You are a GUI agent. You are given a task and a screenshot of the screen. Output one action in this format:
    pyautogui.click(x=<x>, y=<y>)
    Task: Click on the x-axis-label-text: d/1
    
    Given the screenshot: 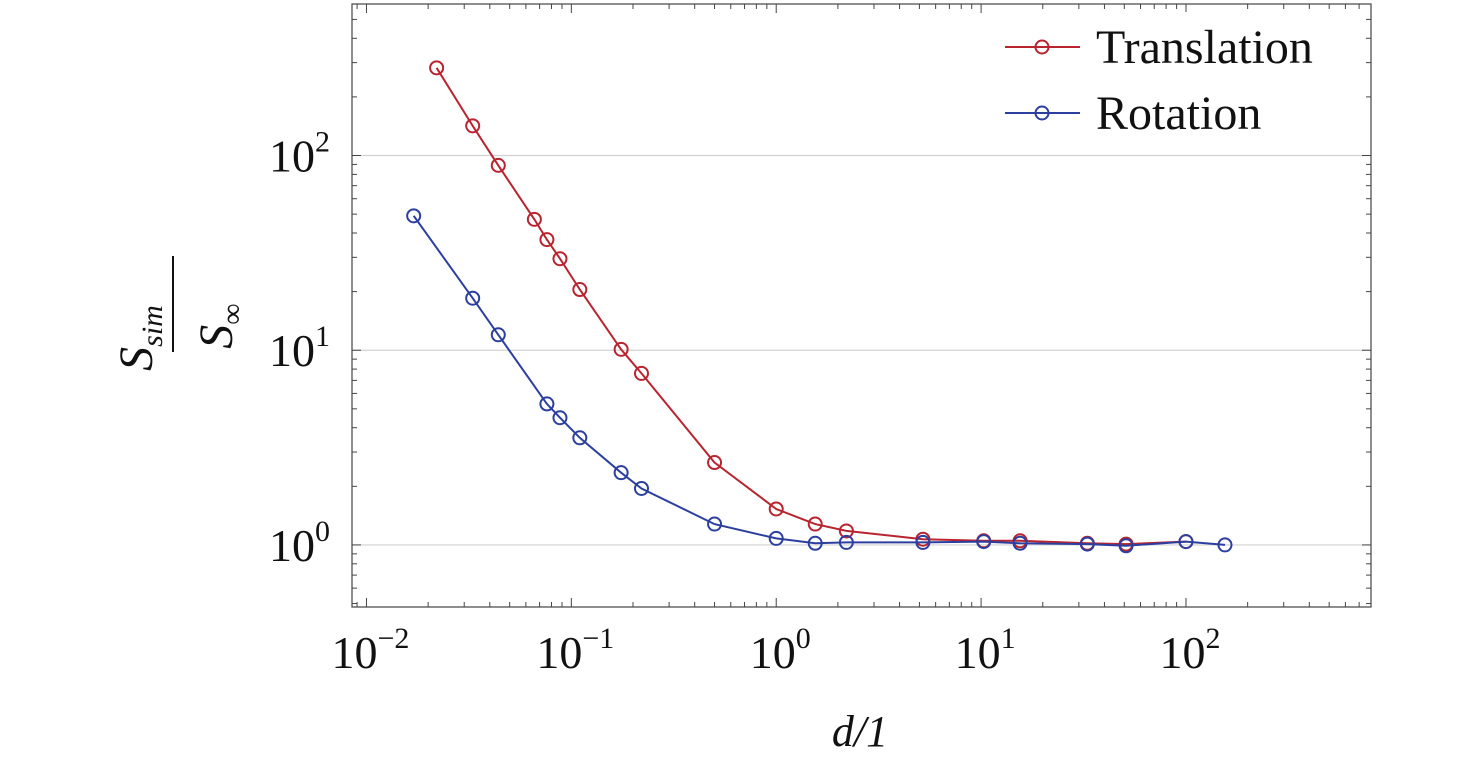 What is the action you would take?
    pyautogui.click(x=860, y=731)
    